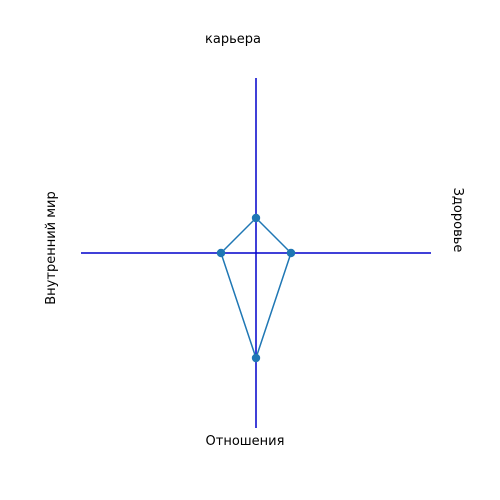 This screenshot has width=500, height=500. What do you see at coordinates (457, 220) in the screenshot?
I see `axis-label-right: Здоровье` at bounding box center [457, 220].